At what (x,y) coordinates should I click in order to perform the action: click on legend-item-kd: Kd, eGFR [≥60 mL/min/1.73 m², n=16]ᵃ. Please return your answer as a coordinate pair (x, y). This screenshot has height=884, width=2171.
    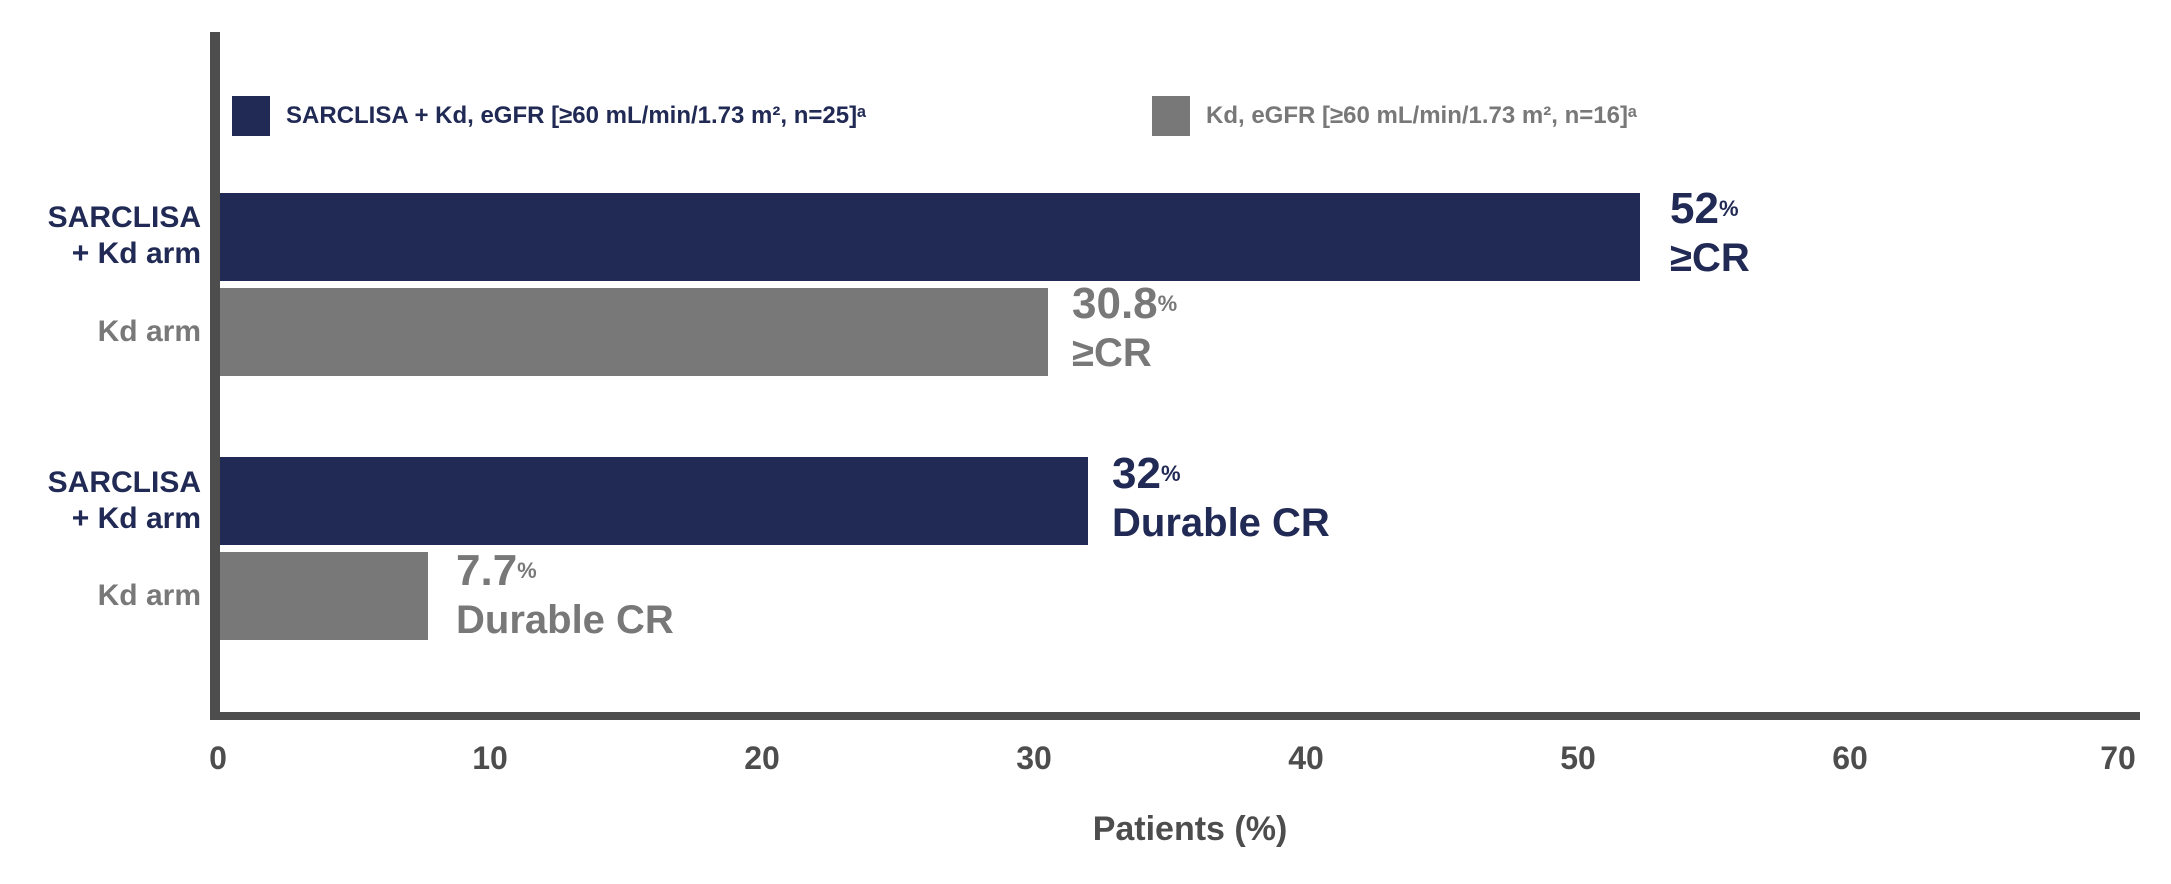
    Looking at the image, I should click on (1394, 116).